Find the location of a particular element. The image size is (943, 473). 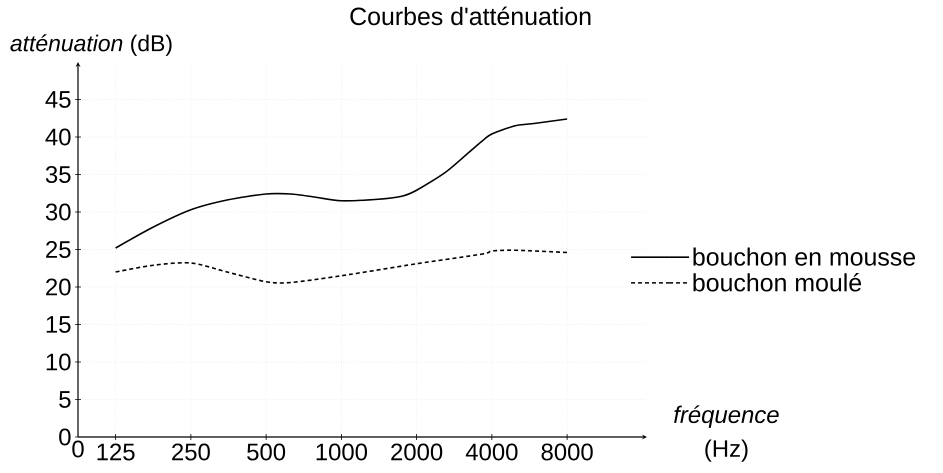

y-tick-label: 40 is located at coordinates (58, 137).